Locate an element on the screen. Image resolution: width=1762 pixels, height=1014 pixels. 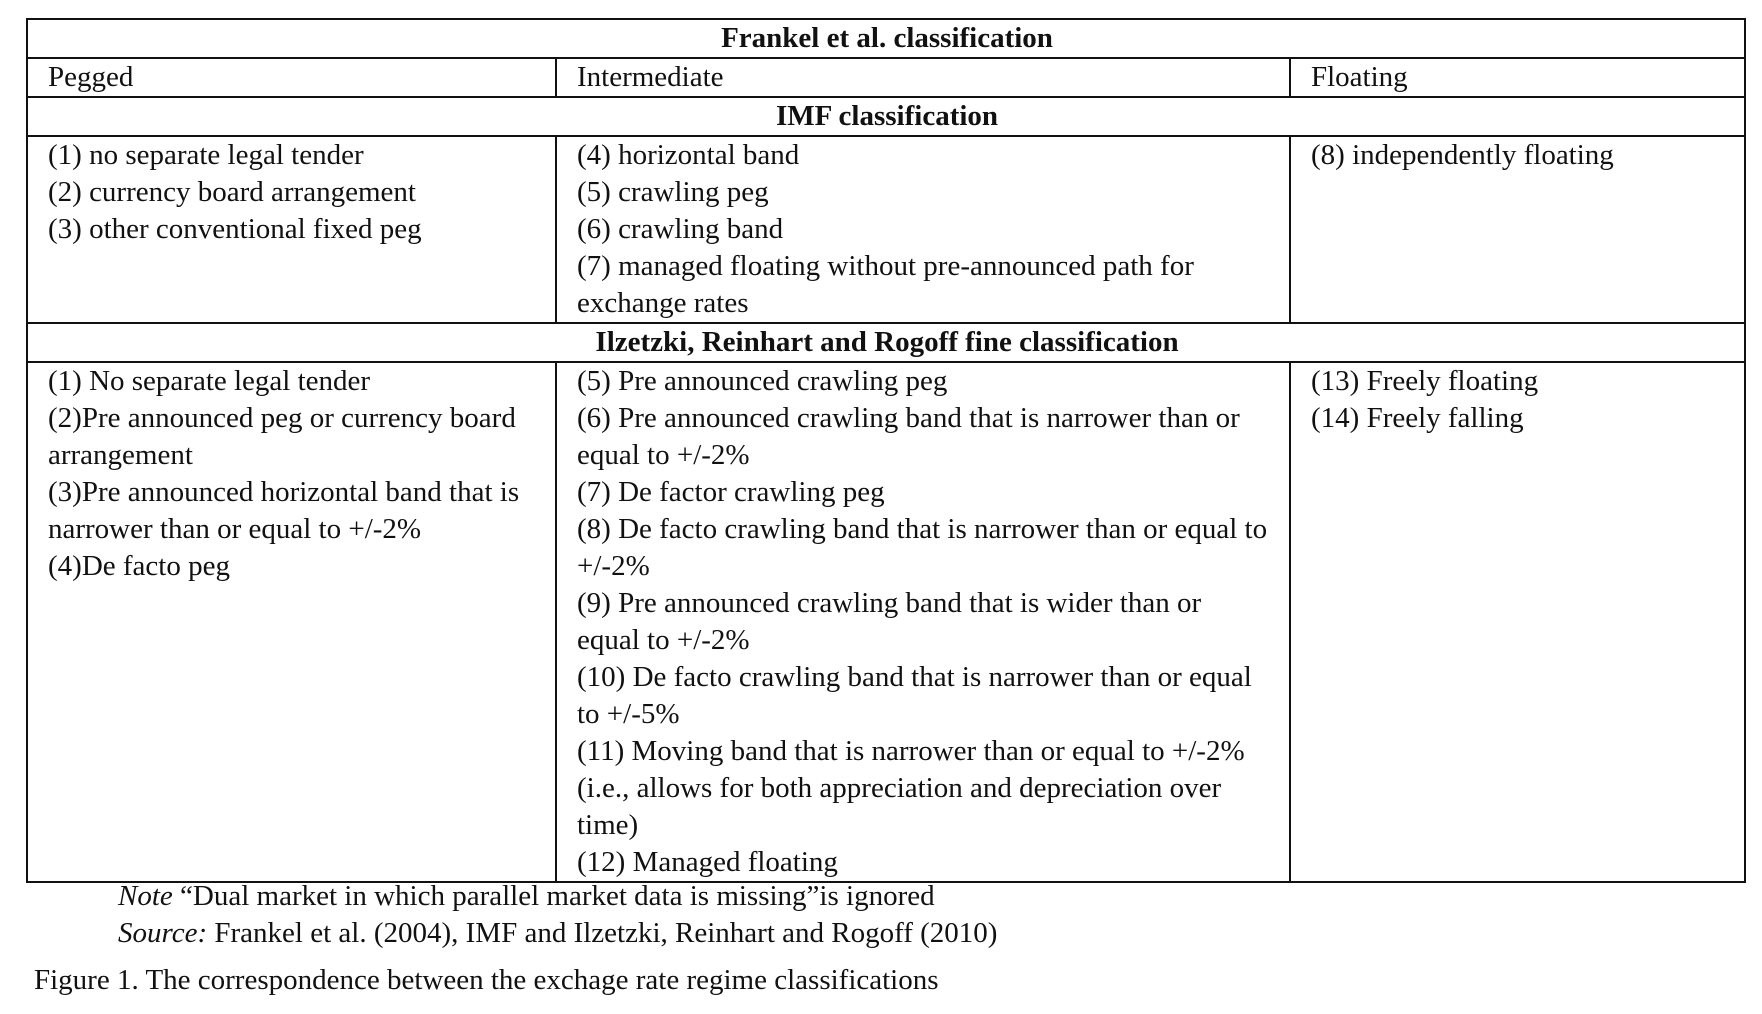
list-item: (4) horizontal band is located at coordinates (688, 155).